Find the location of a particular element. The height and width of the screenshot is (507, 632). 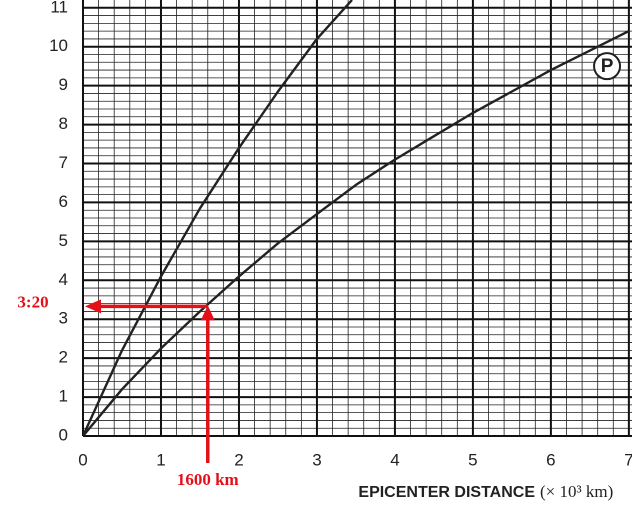

y-tick-label: 11 is located at coordinates (59, 8).